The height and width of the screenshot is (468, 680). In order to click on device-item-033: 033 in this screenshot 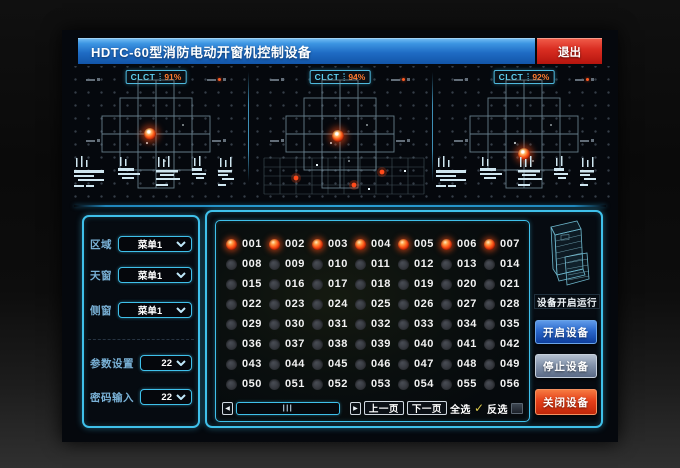, I will do `click(419, 324)`.